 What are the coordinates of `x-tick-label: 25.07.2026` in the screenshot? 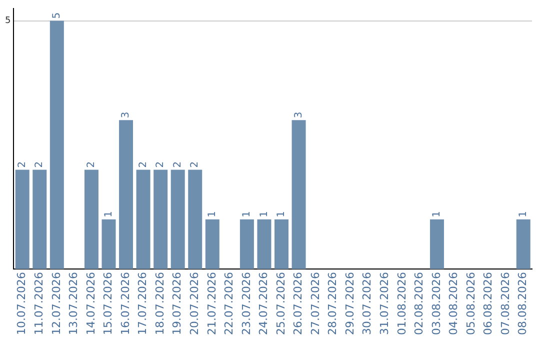 It's located at (281, 304).